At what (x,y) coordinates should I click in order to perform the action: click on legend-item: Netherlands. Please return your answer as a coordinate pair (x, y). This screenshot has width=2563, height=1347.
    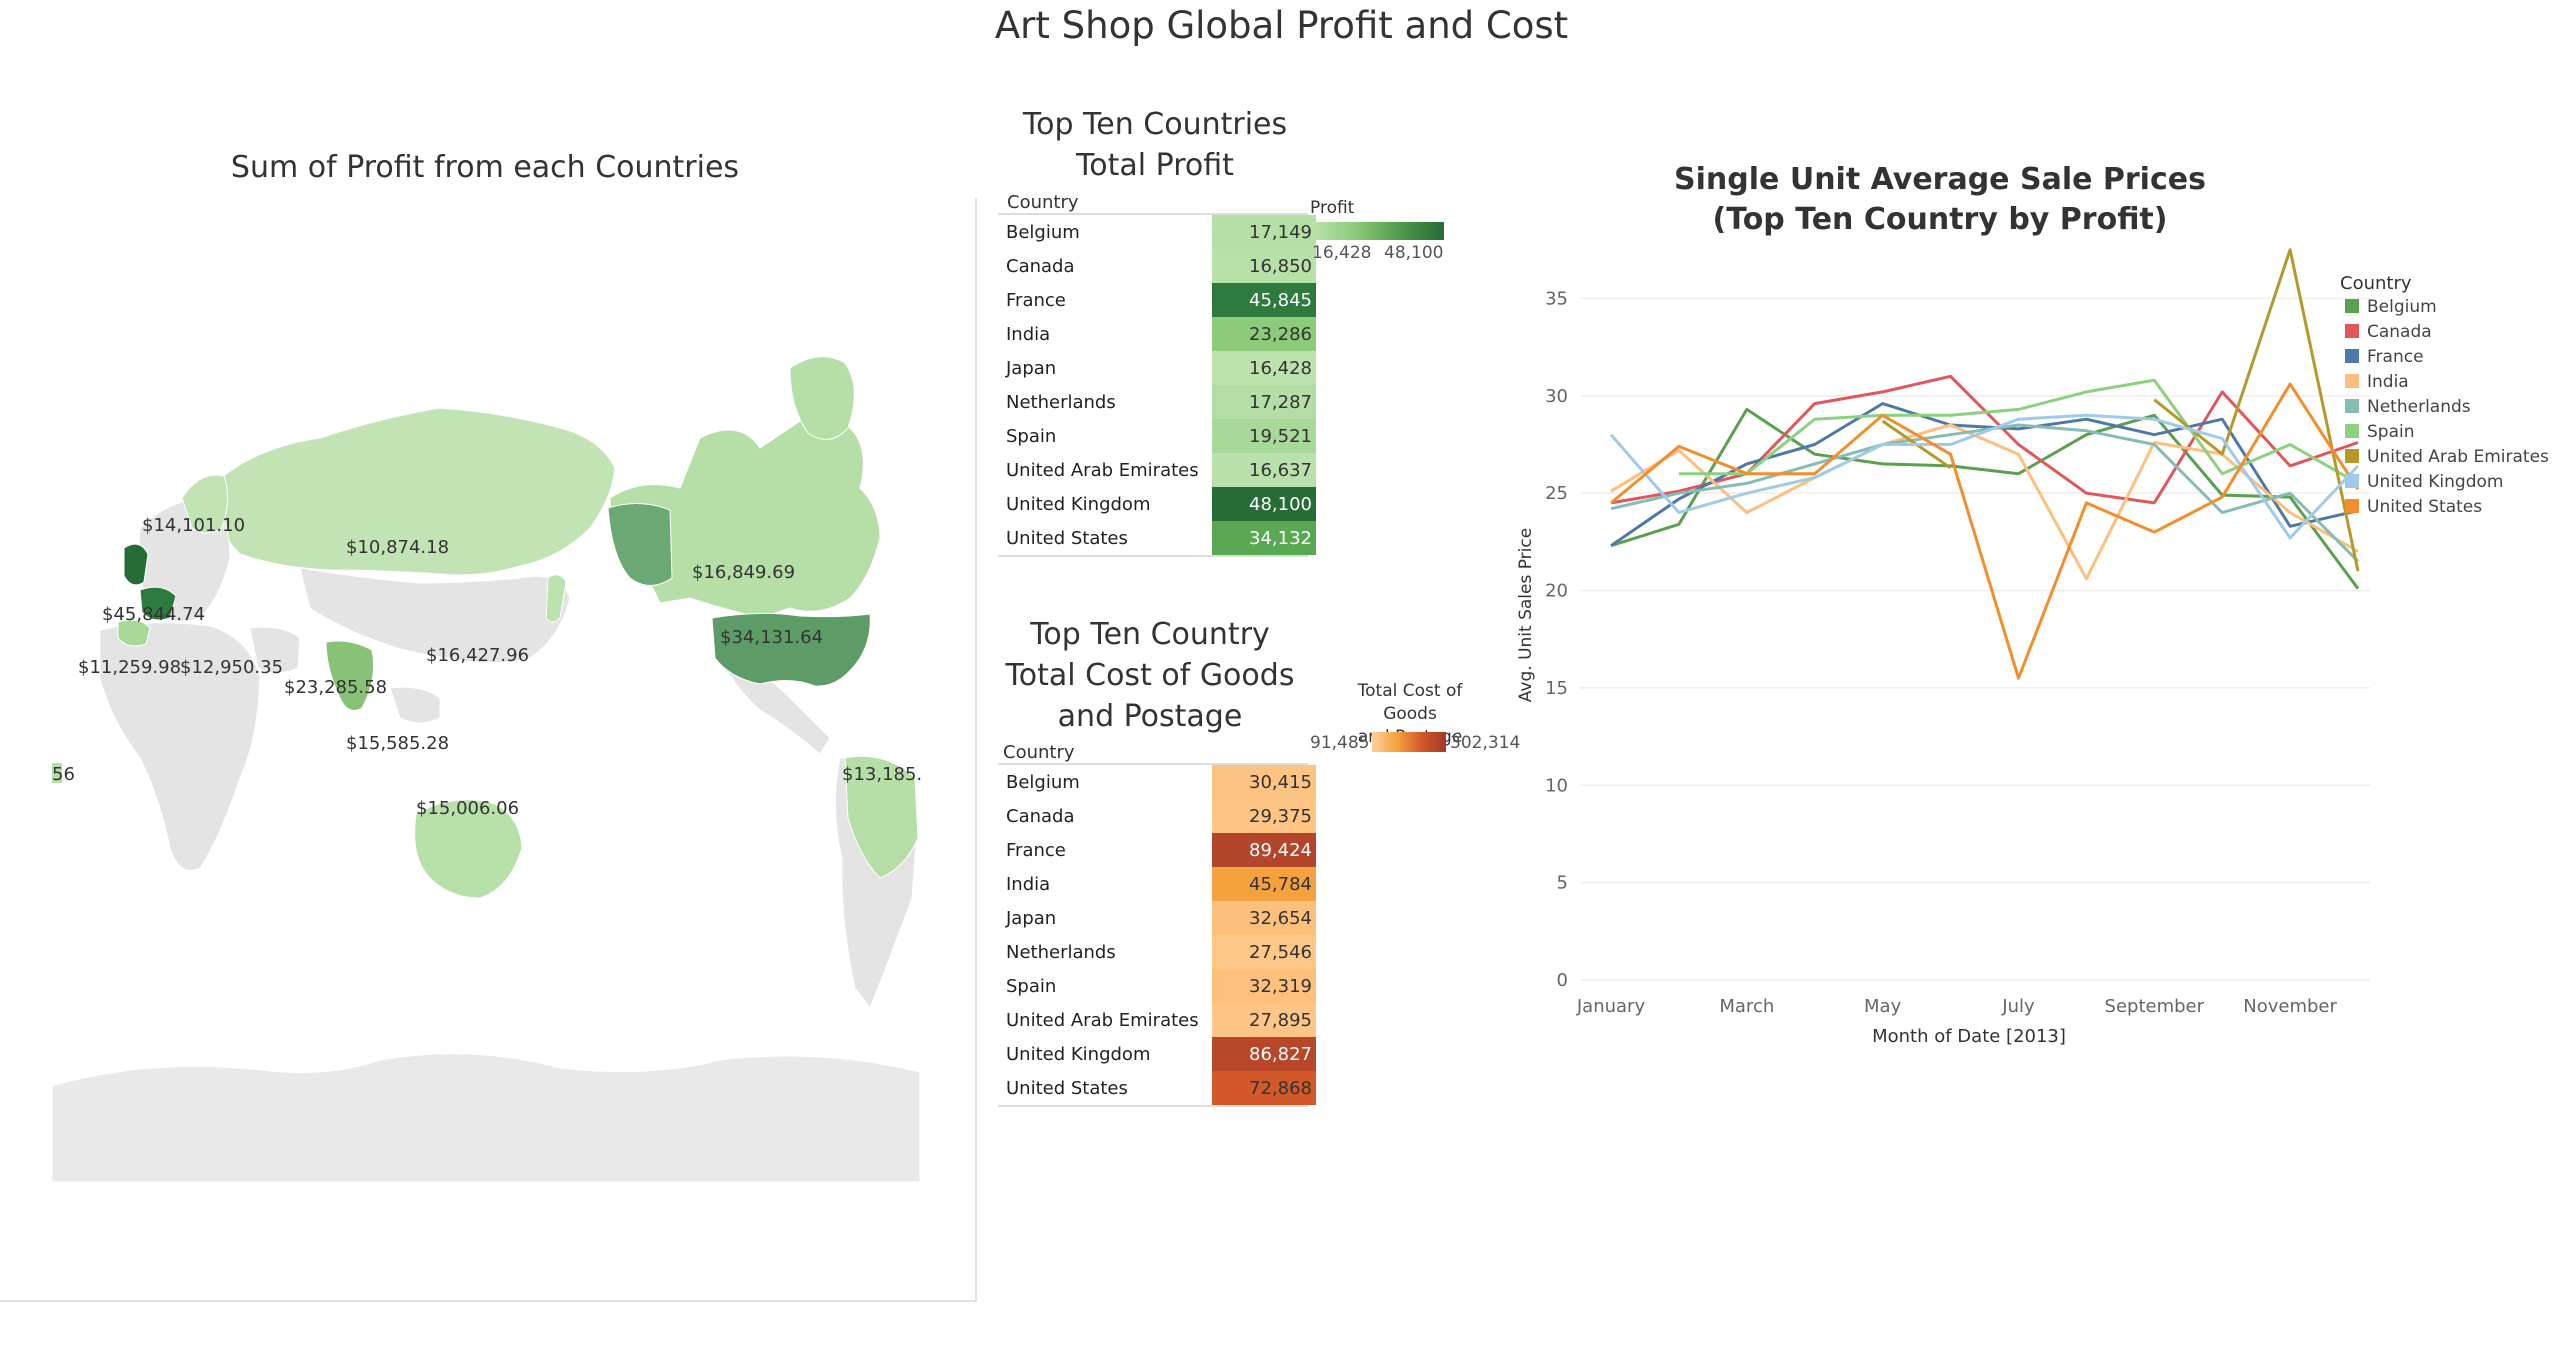
    Looking at the image, I should click on (2408, 407).